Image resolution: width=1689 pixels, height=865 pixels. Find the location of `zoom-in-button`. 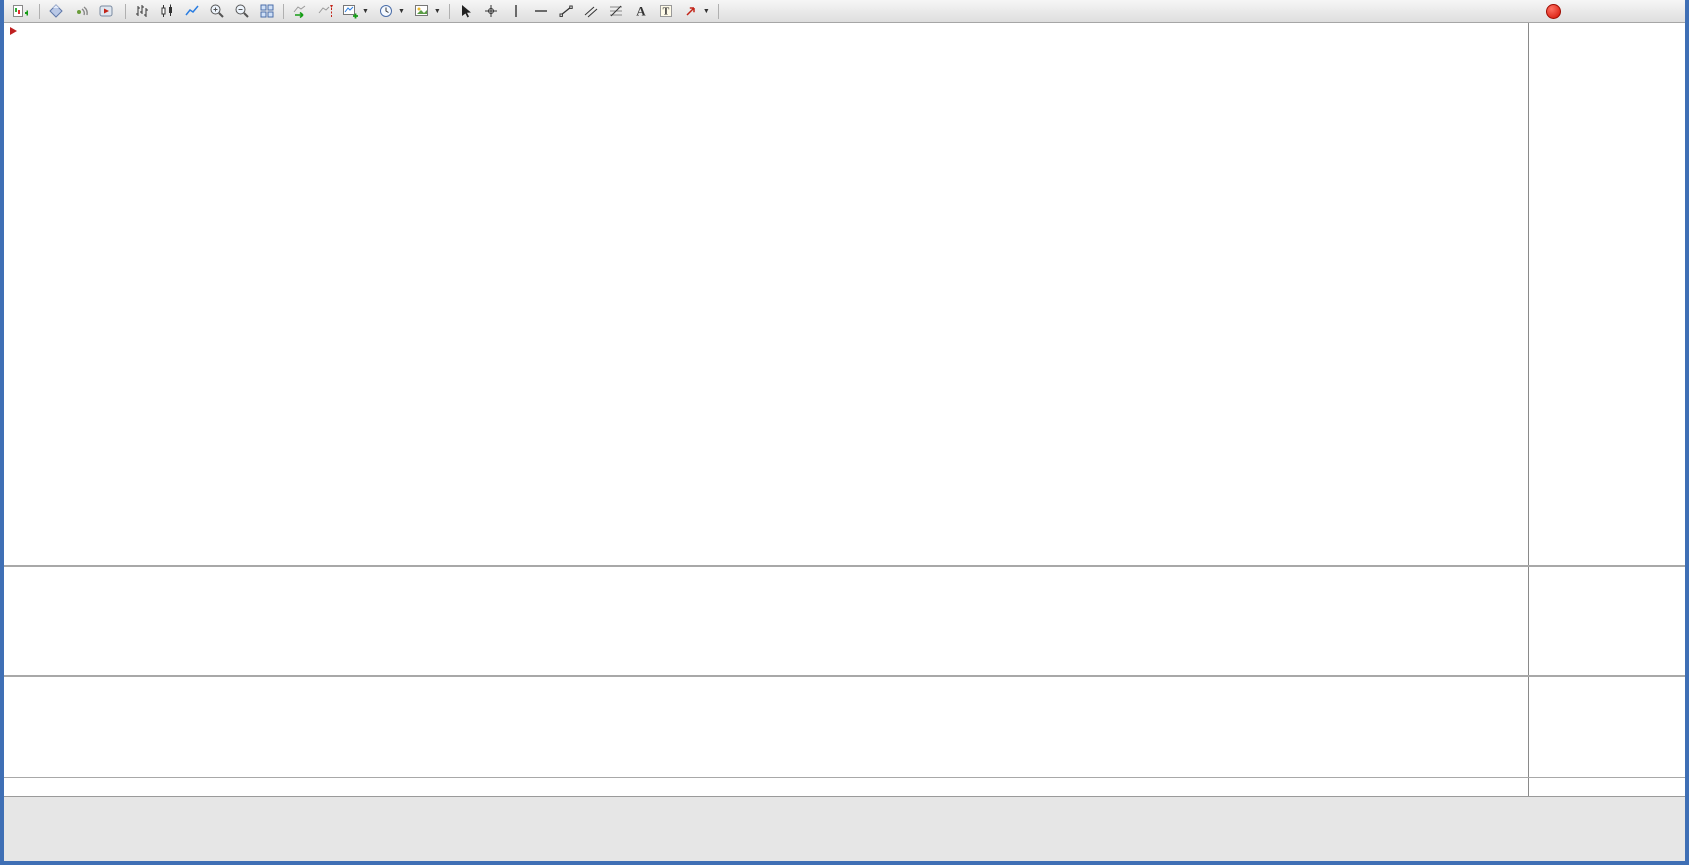

zoom-in-button is located at coordinates (217, 11).